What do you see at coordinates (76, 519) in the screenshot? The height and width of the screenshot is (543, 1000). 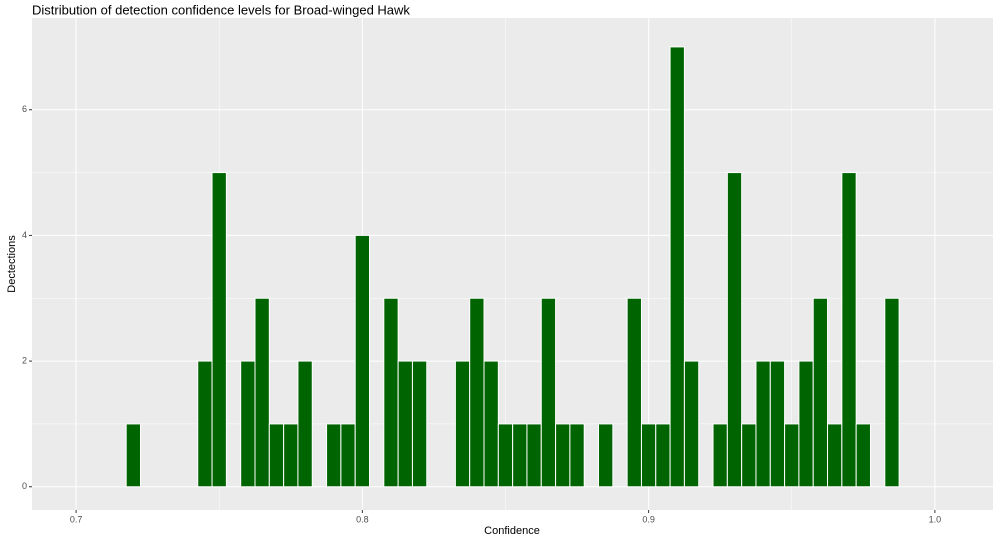 I see `x-tick-label: 0.7` at bounding box center [76, 519].